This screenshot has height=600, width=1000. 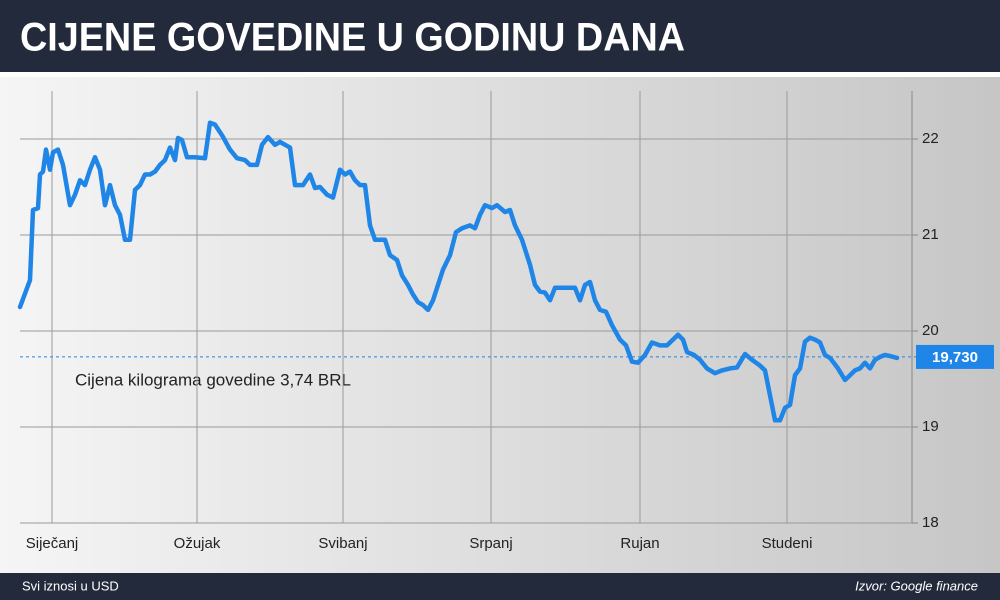 I want to click on annotation: Cijena kilograma govedine 3,74 BRL, so click(x=213, y=379).